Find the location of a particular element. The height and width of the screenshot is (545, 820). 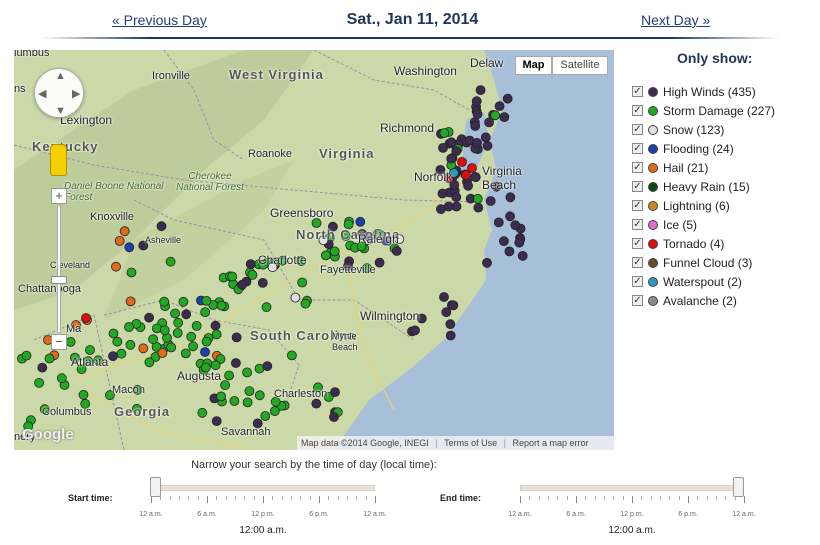

map-type-satellite-button: Satellite is located at coordinates (580, 65).